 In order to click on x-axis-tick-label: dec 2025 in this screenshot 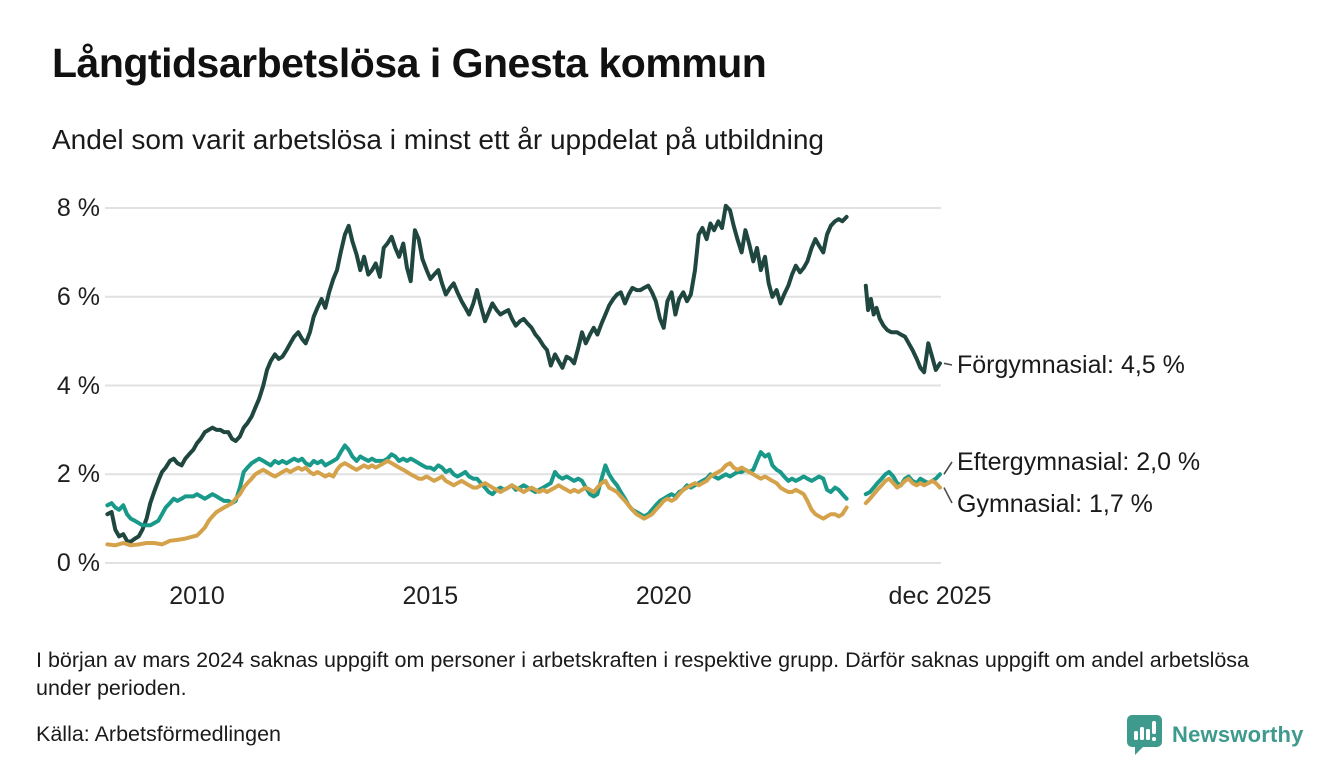, I will do `click(940, 596)`.